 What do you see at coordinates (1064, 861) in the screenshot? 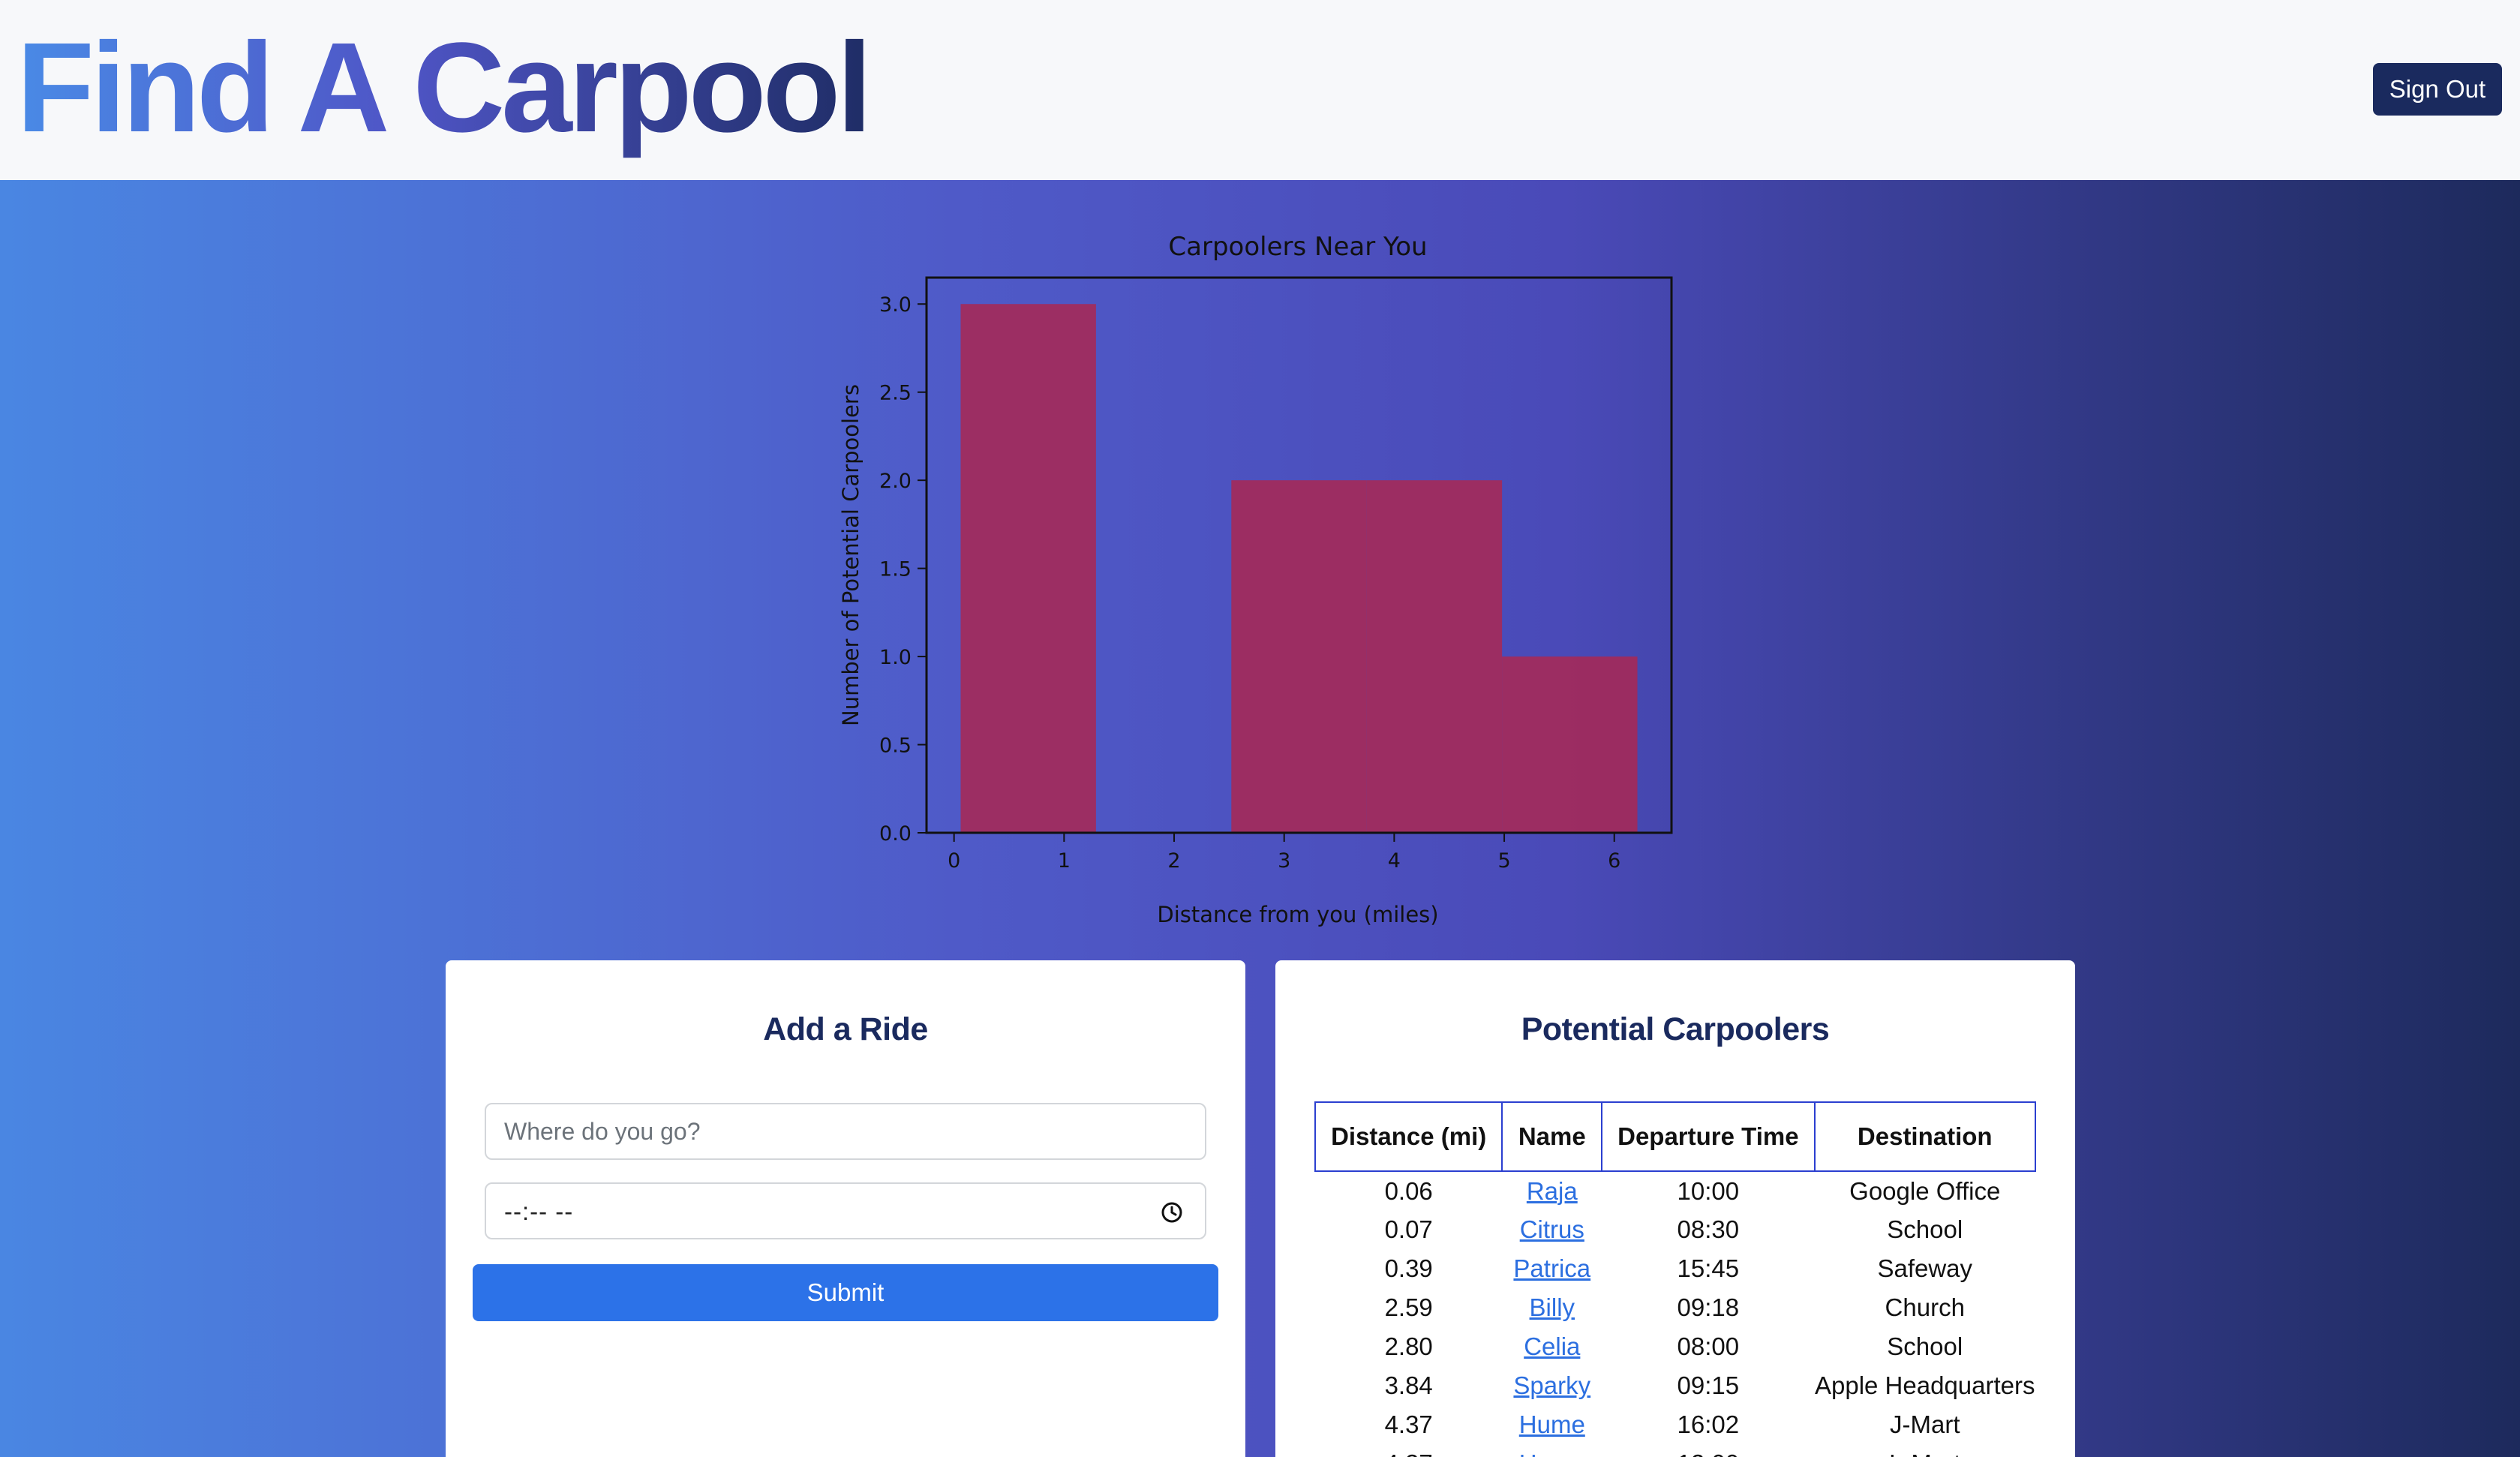
I see `x-tick-label: 1` at bounding box center [1064, 861].